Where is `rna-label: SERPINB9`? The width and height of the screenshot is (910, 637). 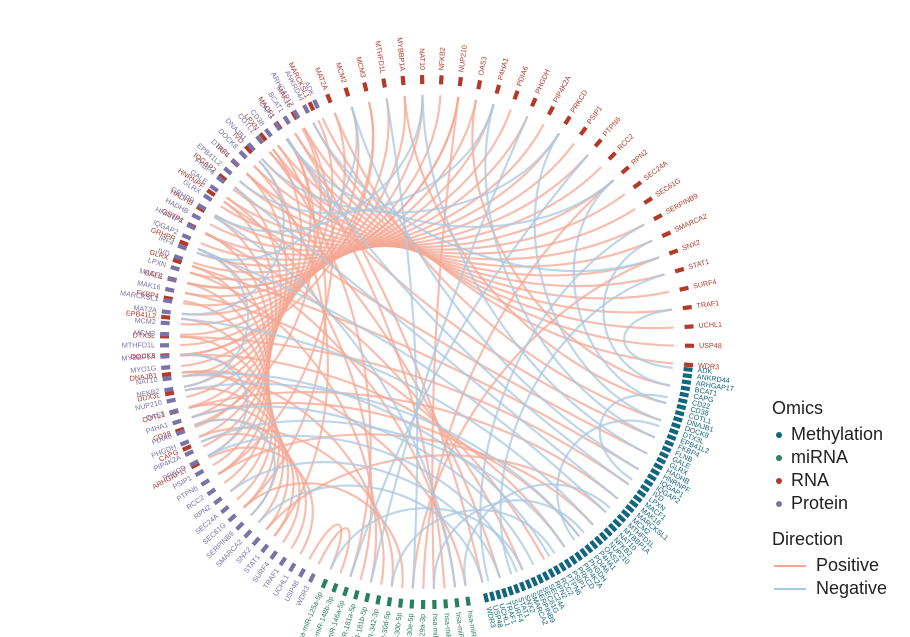 rna-label: SERPINB9 is located at coordinates (682, 203).